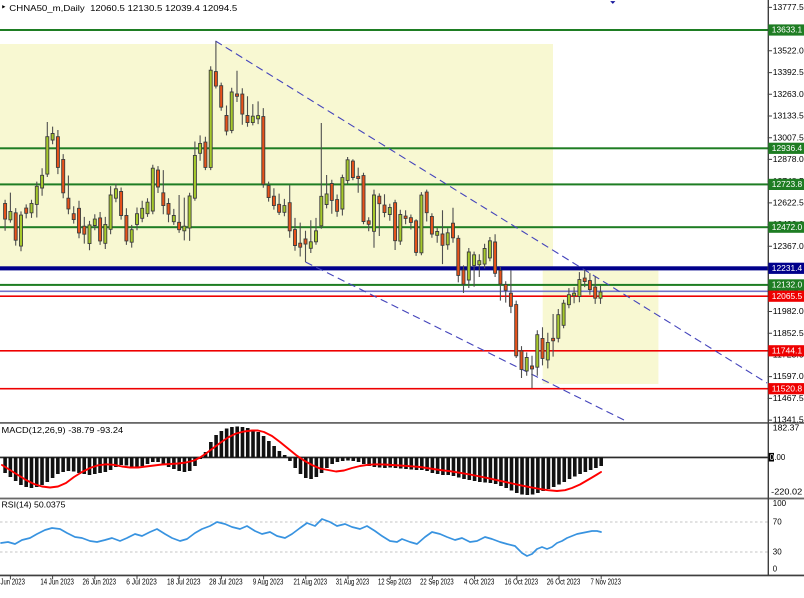 This screenshot has height=598, width=804. What do you see at coordinates (268, 581) in the screenshot?
I see `svg-text: 9 Aug 2023` at bounding box center [268, 581].